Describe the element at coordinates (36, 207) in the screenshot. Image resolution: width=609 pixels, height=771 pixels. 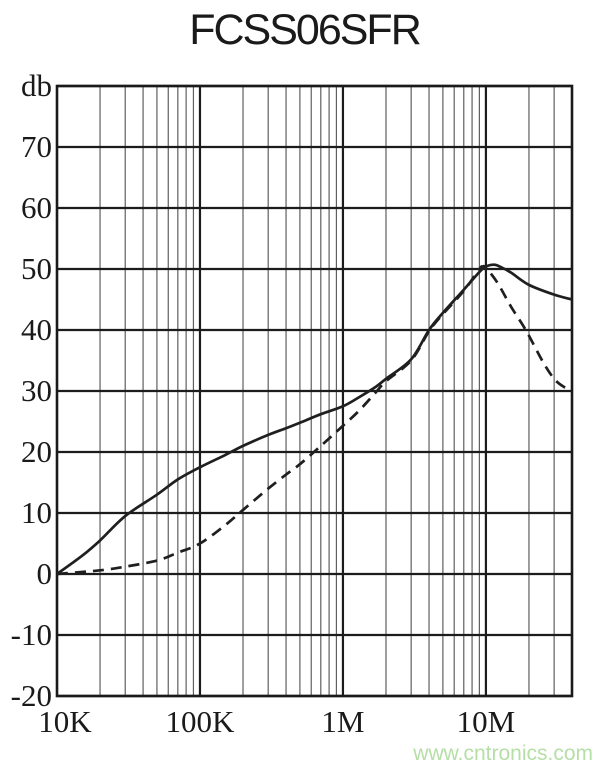
I see `y-tick-label: 60` at that location.